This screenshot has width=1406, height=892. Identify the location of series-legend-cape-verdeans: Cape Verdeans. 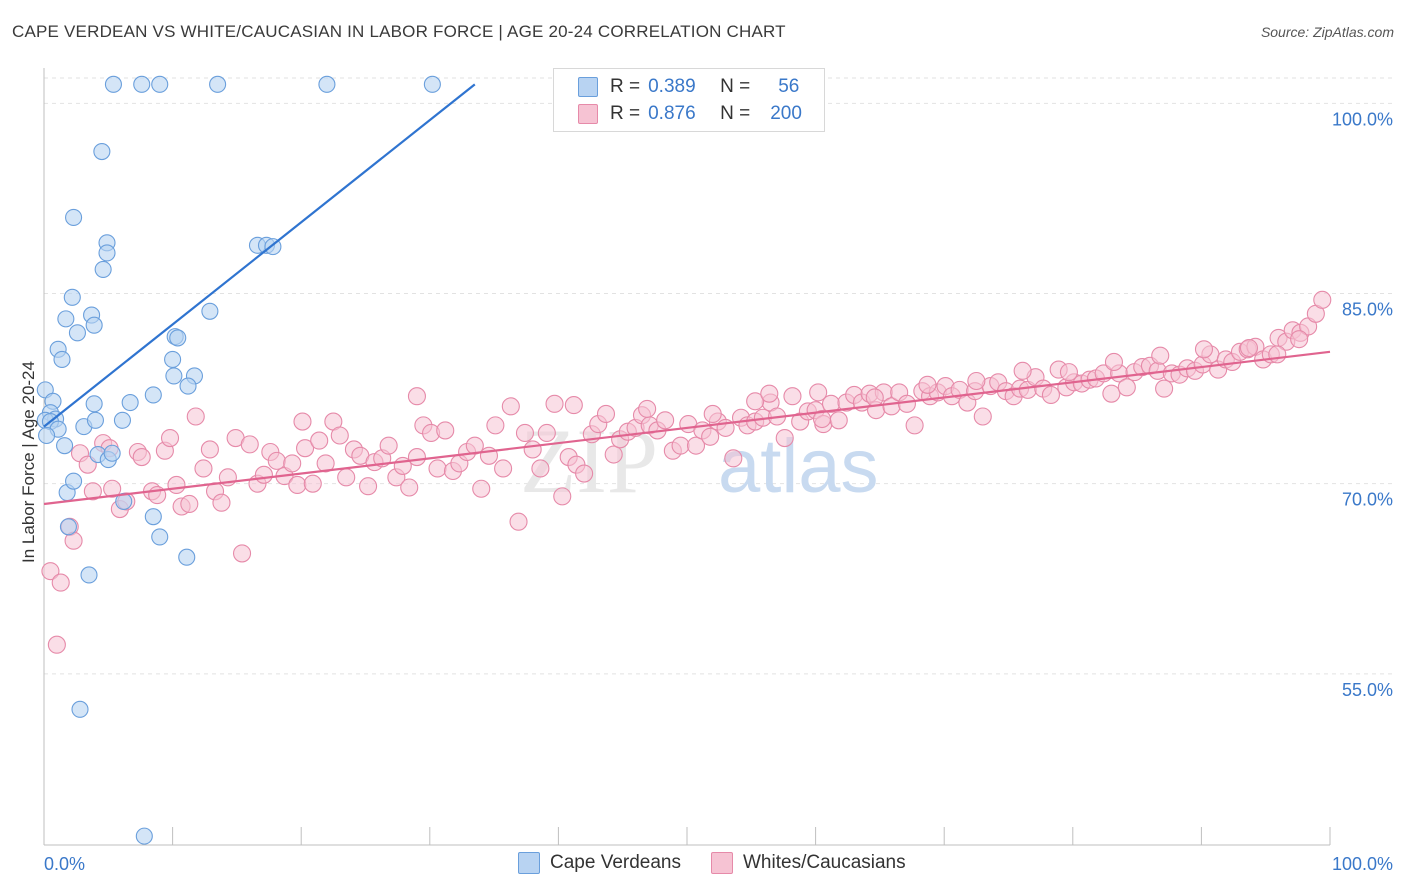
(599, 863).